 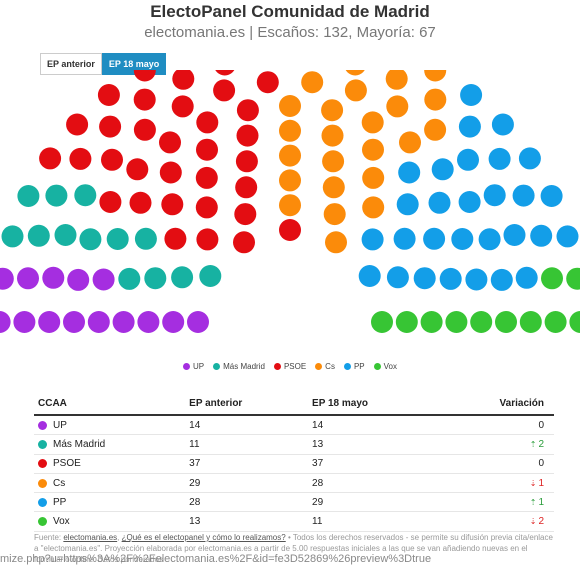 I want to click on legend-item-pp: PP, so click(x=354, y=366).